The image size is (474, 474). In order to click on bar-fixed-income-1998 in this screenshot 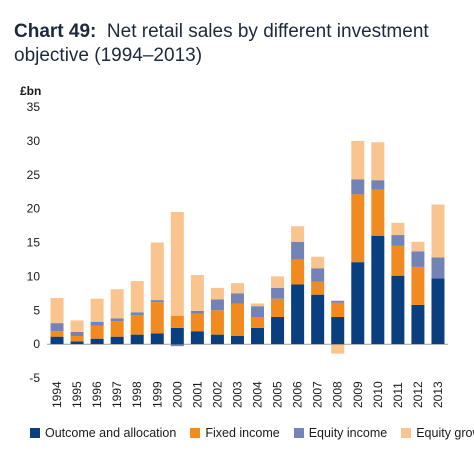, I will do `click(137, 324)`.